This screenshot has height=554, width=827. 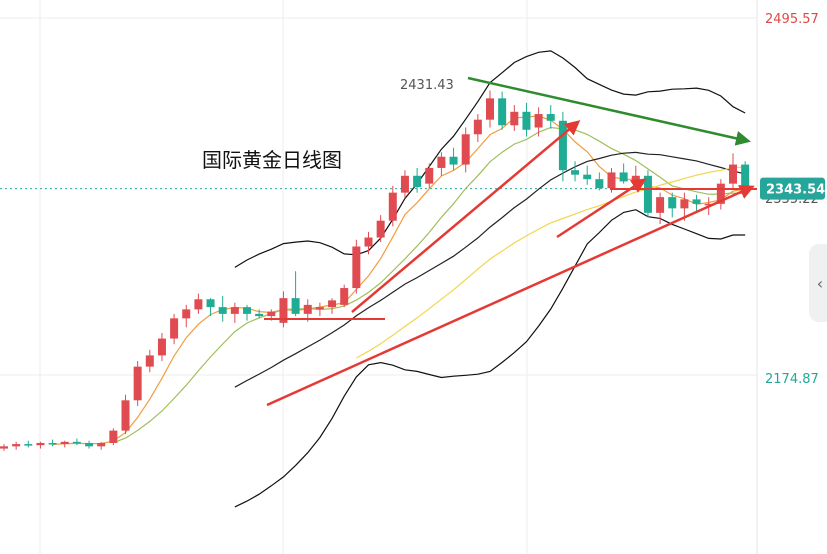 What do you see at coordinates (609, 111) in the screenshot?
I see `downtrend-arrow` at bounding box center [609, 111].